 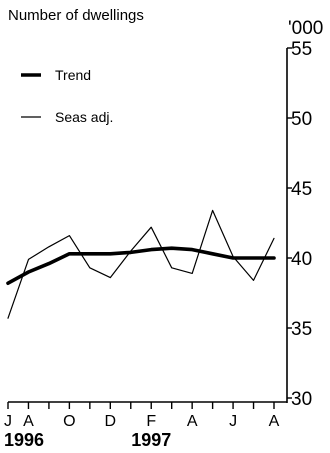 I want to click on y-tick-label: 40, so click(x=301, y=259).